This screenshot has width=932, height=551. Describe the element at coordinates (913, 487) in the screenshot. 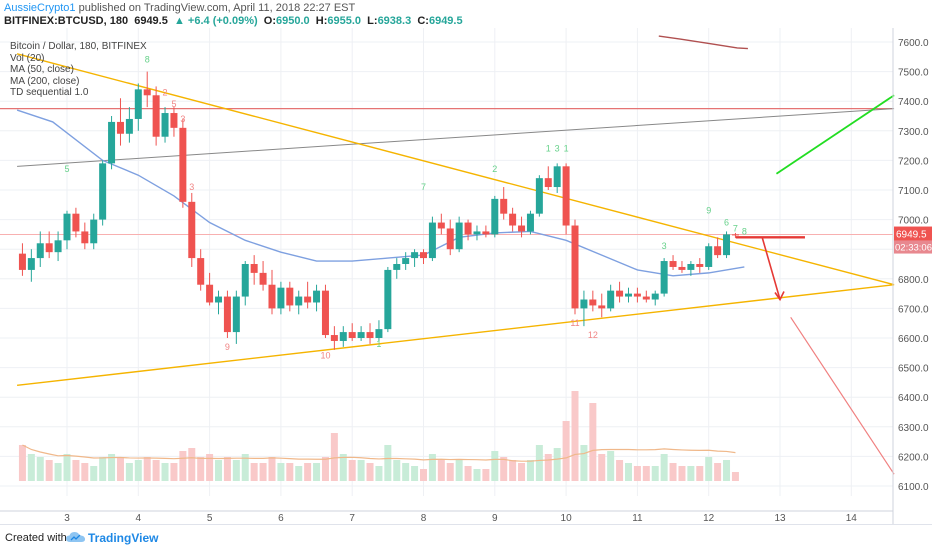

I see `price-tick-label: 6100.0` at that location.